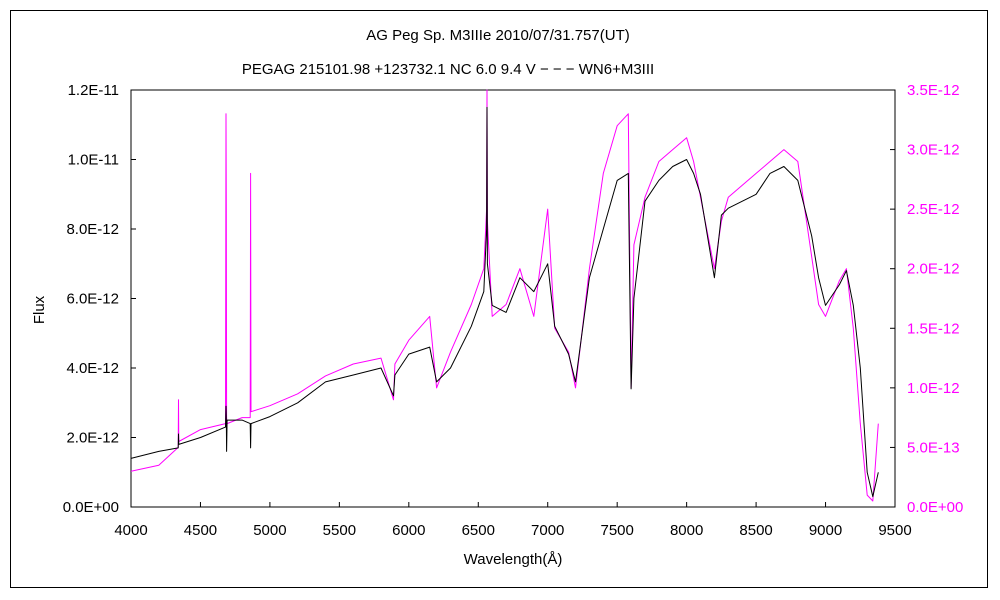 The height and width of the screenshot is (600, 1000). What do you see at coordinates (935, 507) in the screenshot?
I see `right-tick-label: 0.0E+00` at bounding box center [935, 507].